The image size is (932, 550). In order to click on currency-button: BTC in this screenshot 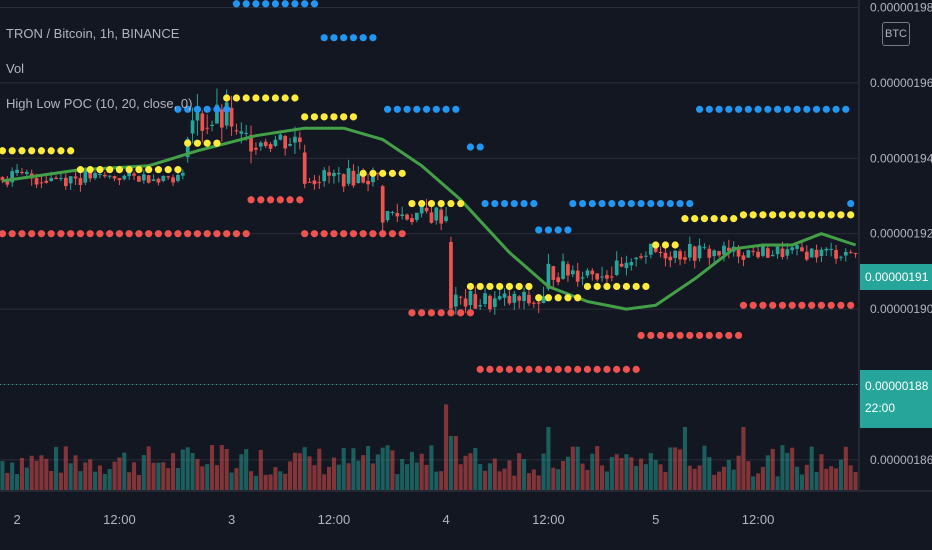, I will do `click(896, 34)`.